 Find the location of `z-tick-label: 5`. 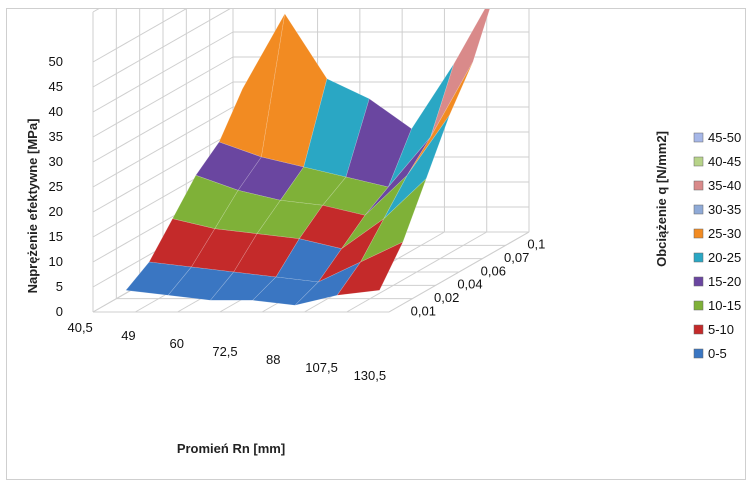

z-tick-label: 5 is located at coordinates (59, 286).